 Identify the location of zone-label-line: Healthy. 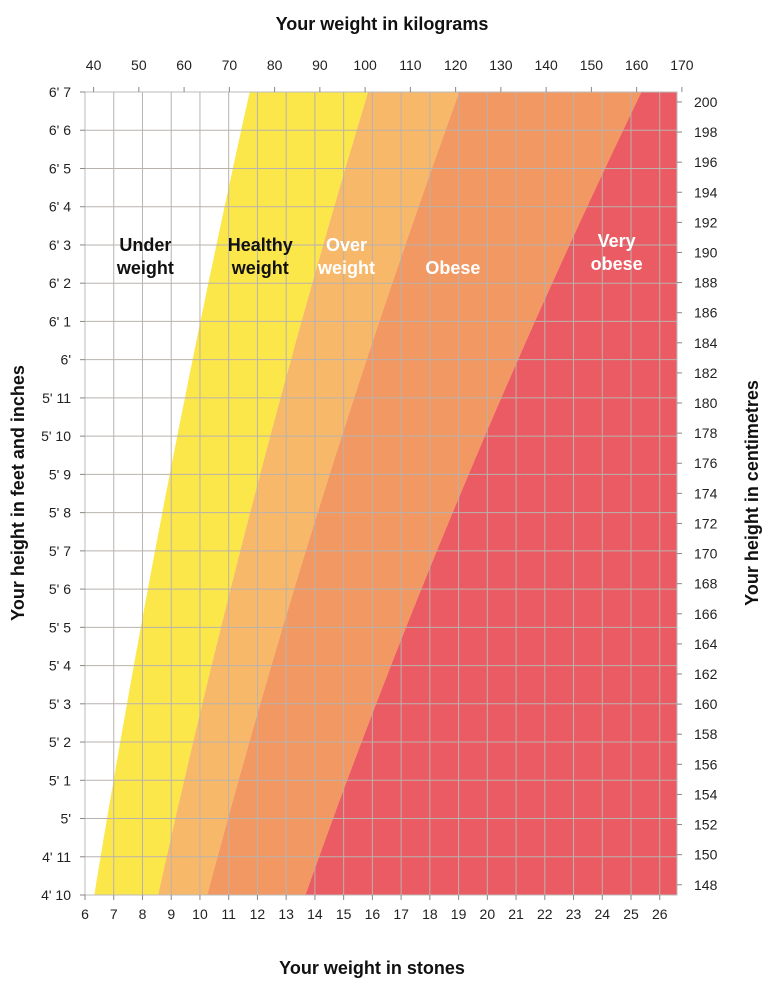
(260, 245).